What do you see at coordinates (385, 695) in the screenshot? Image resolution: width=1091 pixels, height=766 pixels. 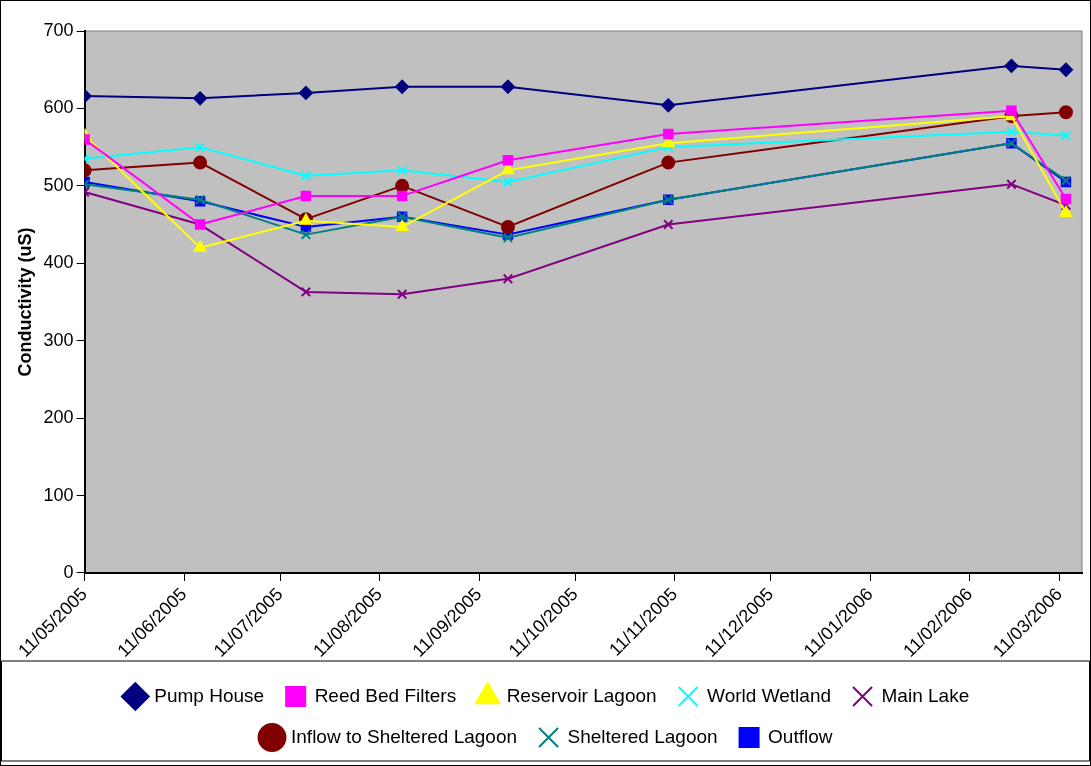 I see `legend-label: Reed Bed Filters` at bounding box center [385, 695].